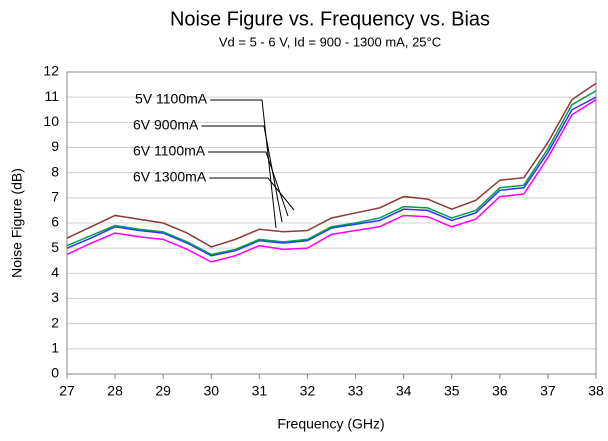 This screenshot has width=608, height=441. What do you see at coordinates (163, 391) in the screenshot?
I see `x-tick-label: 29` at bounding box center [163, 391].